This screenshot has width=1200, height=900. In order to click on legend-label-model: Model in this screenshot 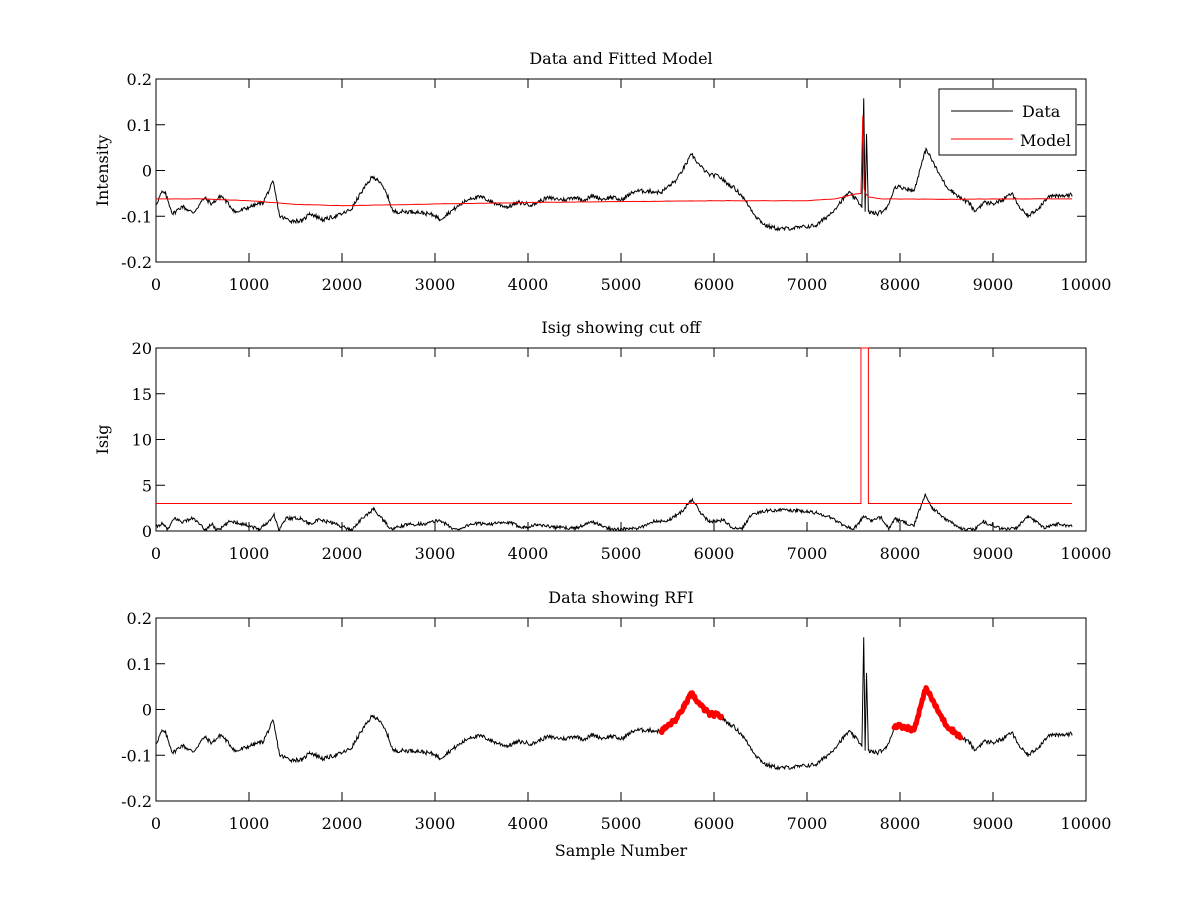, I will do `click(1045, 140)`.